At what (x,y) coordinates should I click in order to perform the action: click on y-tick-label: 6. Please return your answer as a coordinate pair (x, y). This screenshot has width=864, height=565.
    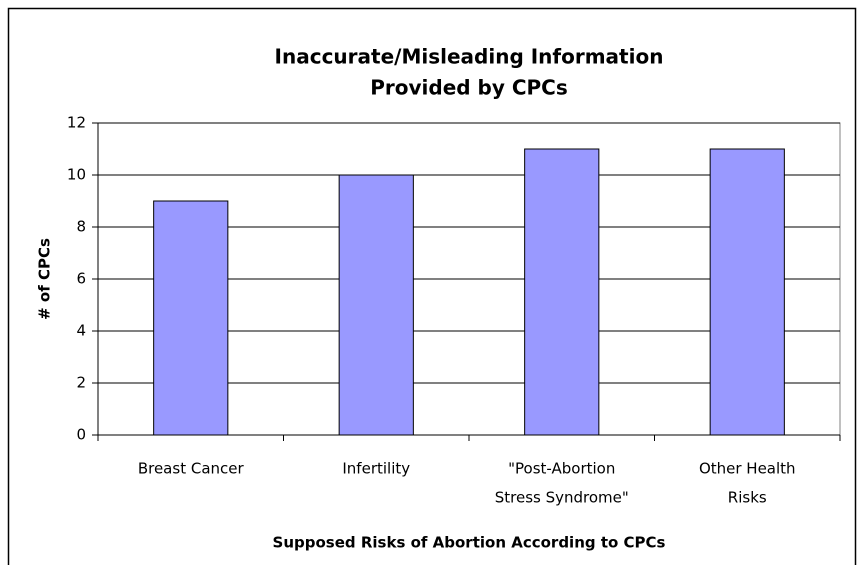
    Looking at the image, I should click on (81, 279).